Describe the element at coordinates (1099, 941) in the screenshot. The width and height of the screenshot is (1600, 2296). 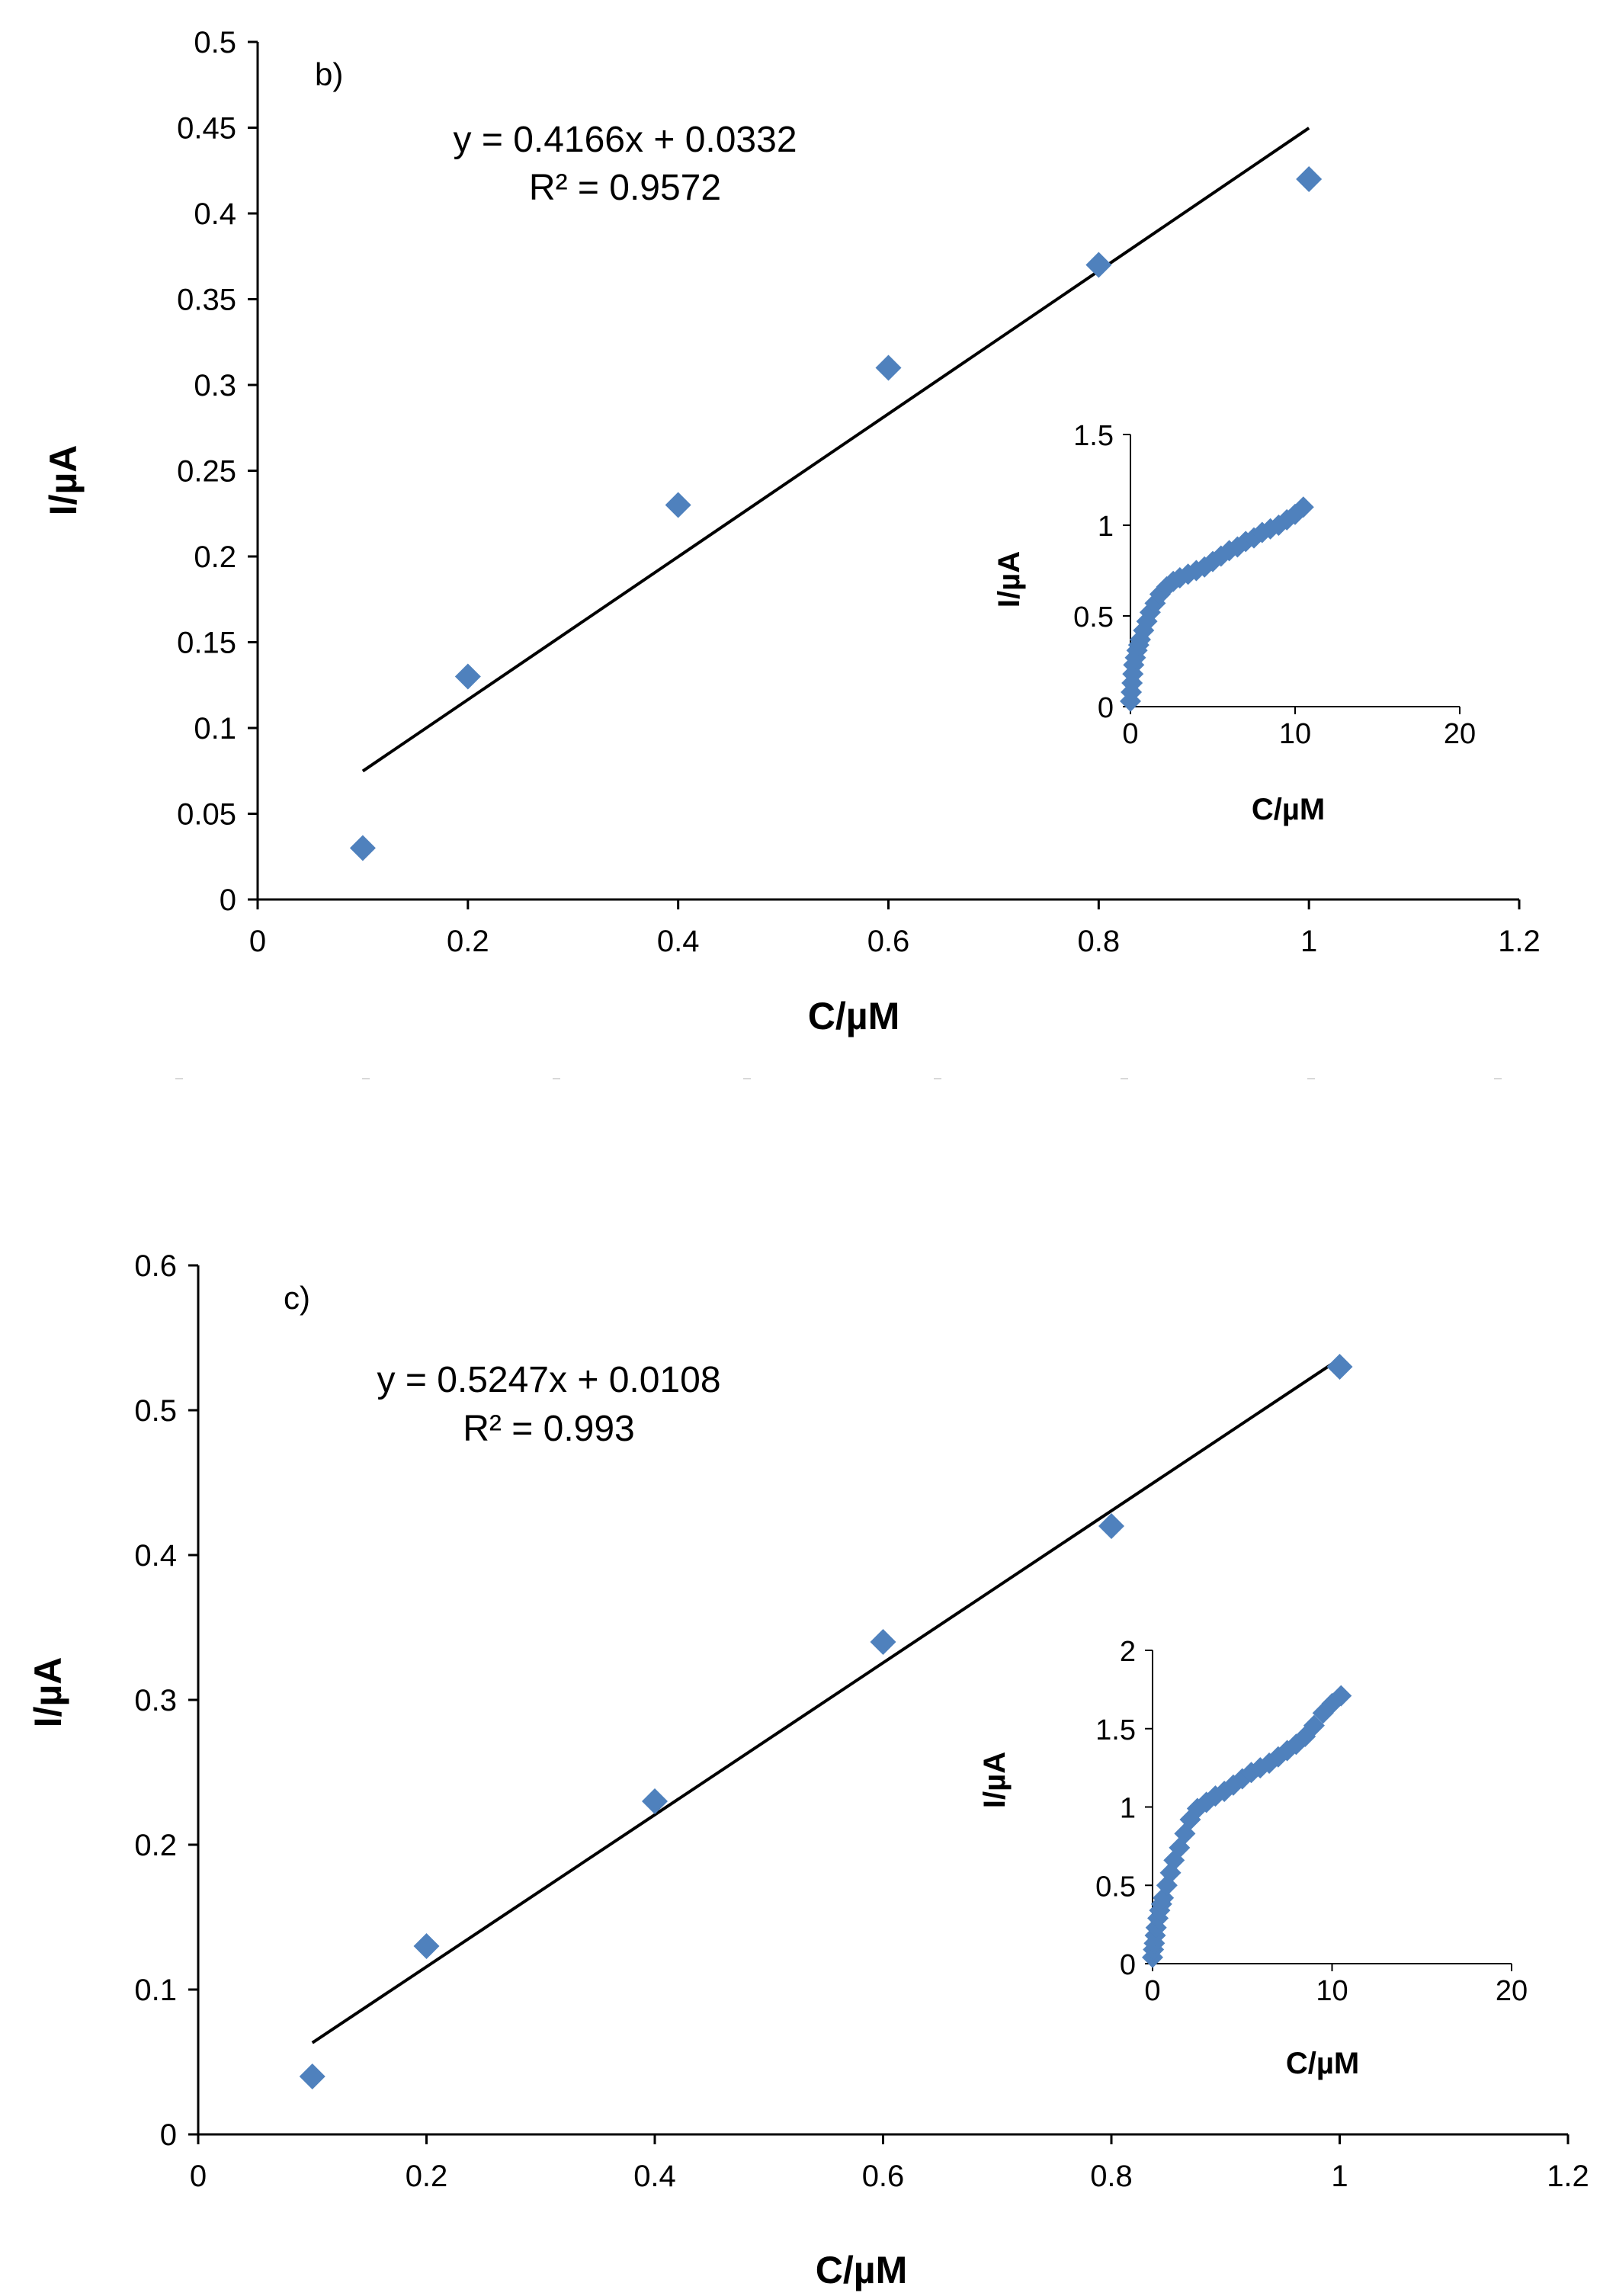
I see `chart-b-x-tick-label: 0.8` at that location.